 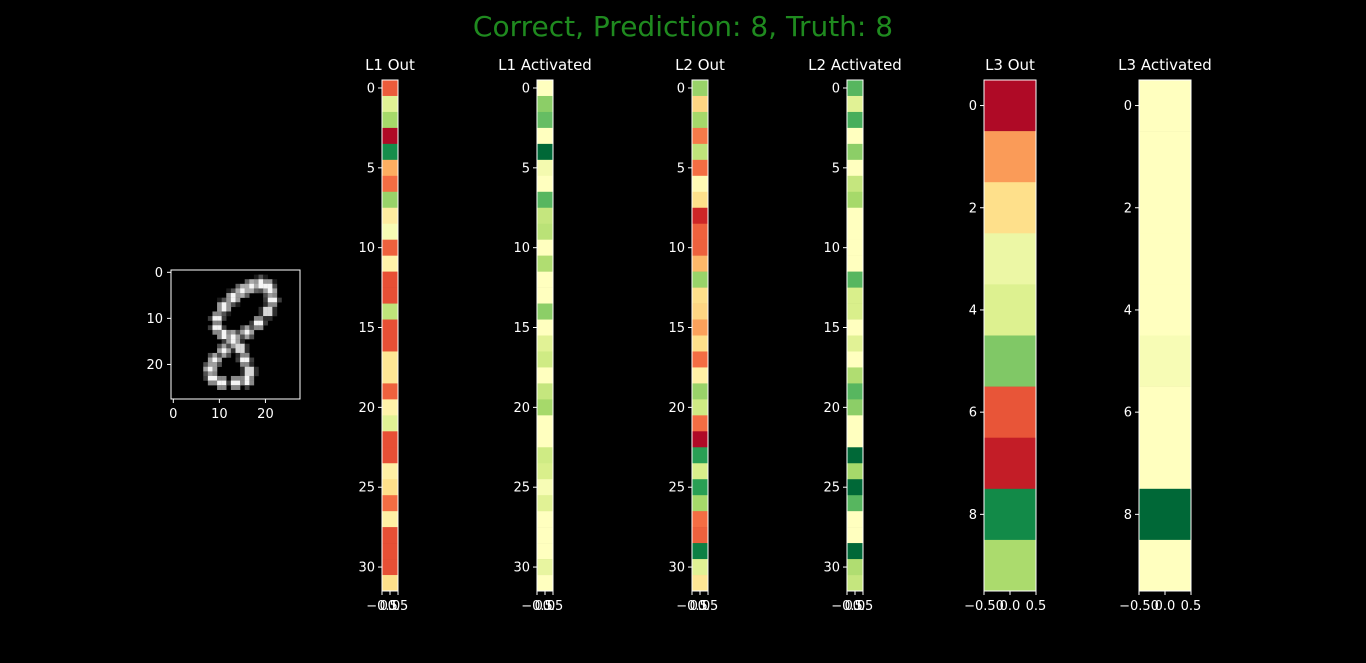 What do you see at coordinates (366, 488) in the screenshot?
I see `y-tick-label: 25` at bounding box center [366, 488].